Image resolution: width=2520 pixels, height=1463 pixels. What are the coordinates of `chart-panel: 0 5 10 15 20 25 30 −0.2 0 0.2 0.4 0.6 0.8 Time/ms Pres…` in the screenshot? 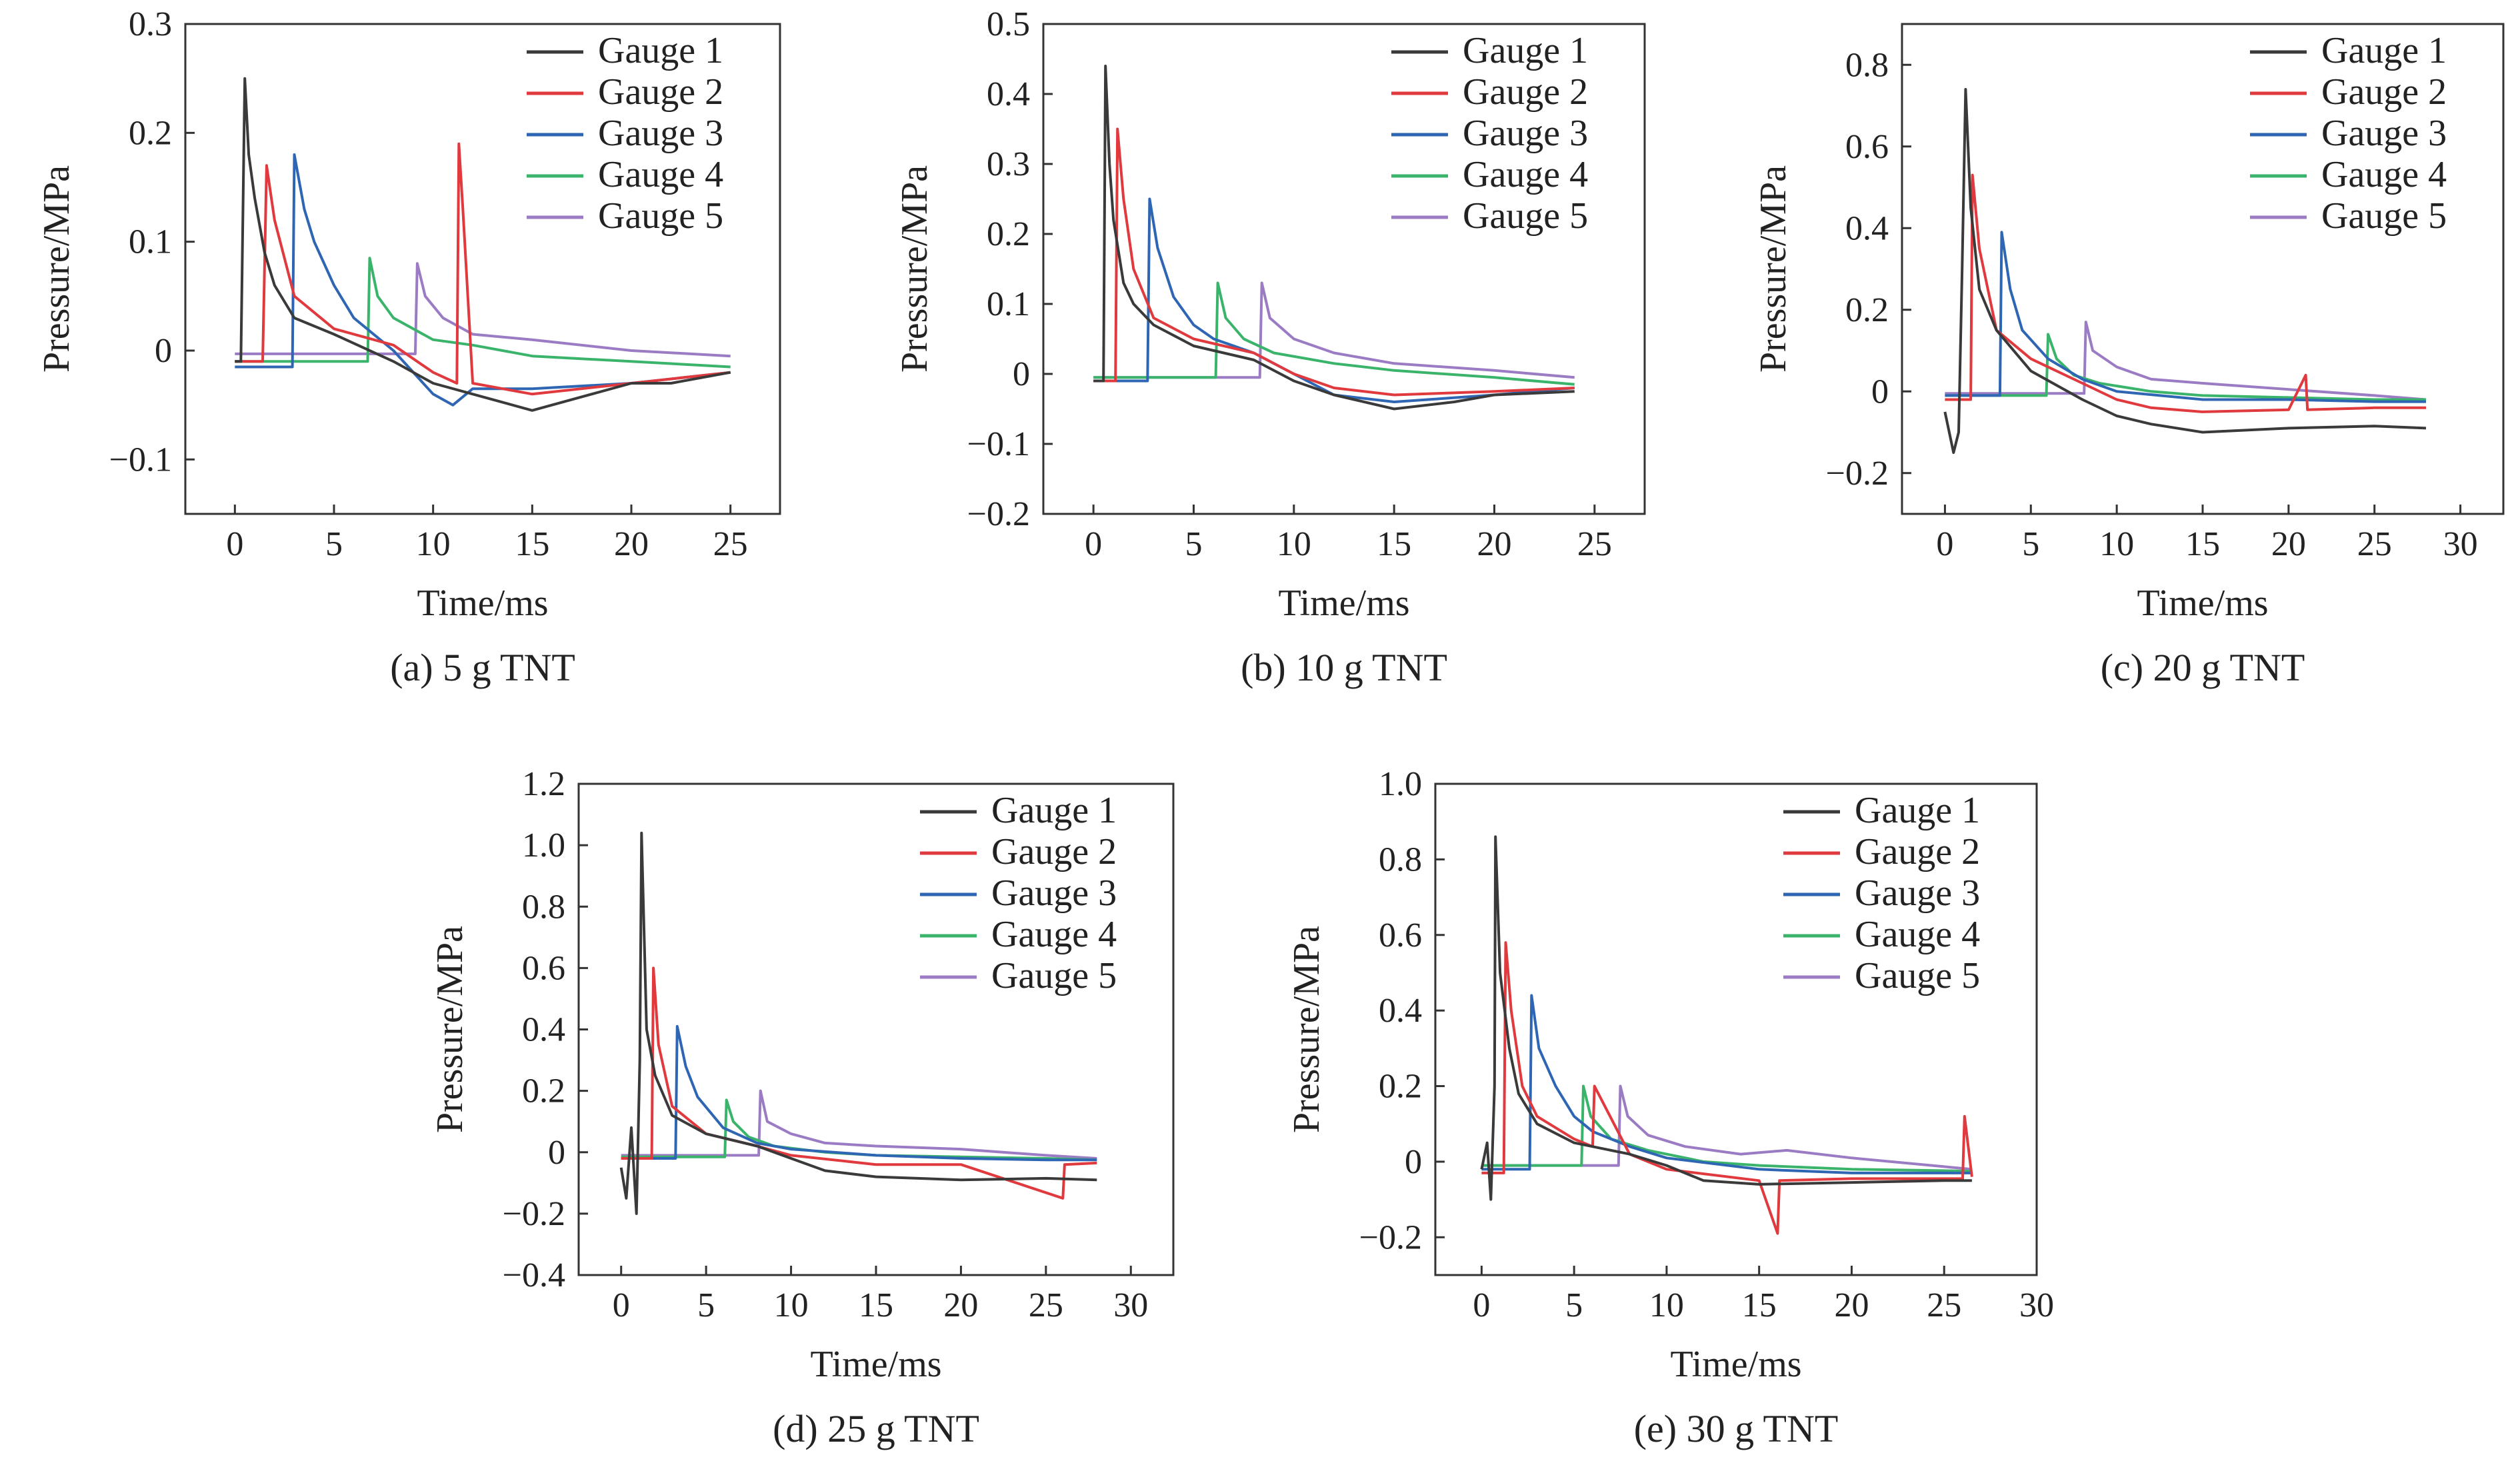 It's located at (2129, 356).